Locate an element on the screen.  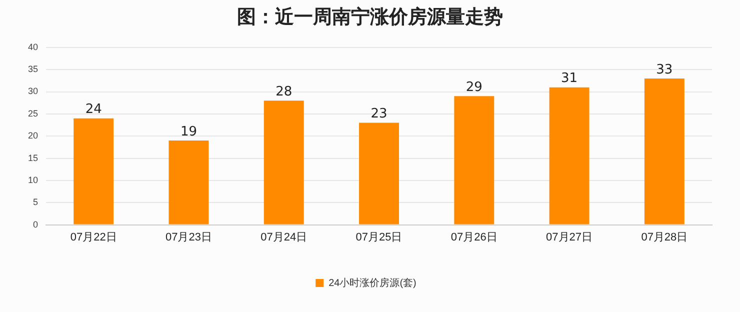
y-tick-label: 15 is located at coordinates (33, 157).